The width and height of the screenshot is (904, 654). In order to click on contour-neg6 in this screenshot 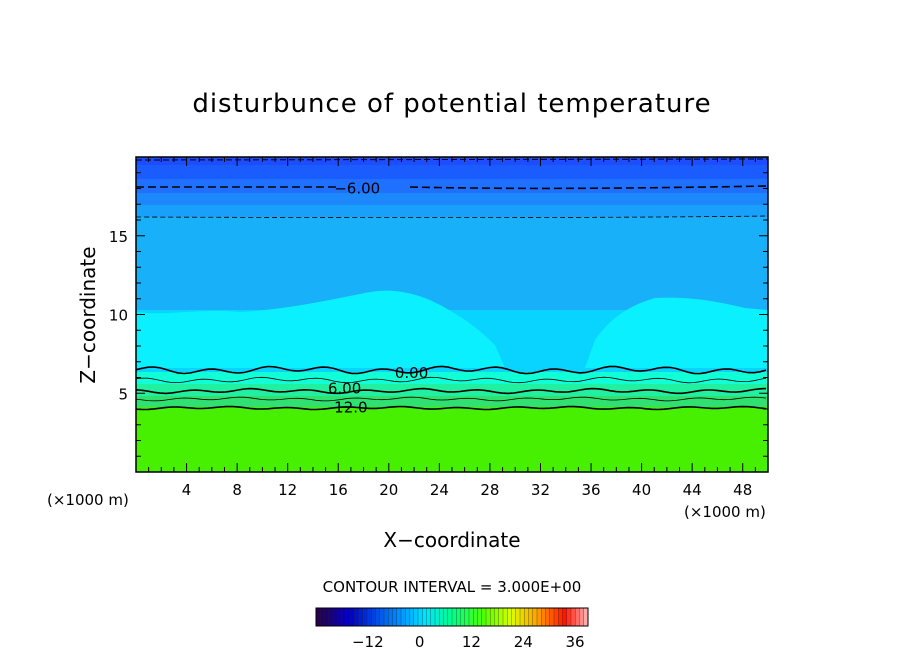, I will do `click(452, 187)`.